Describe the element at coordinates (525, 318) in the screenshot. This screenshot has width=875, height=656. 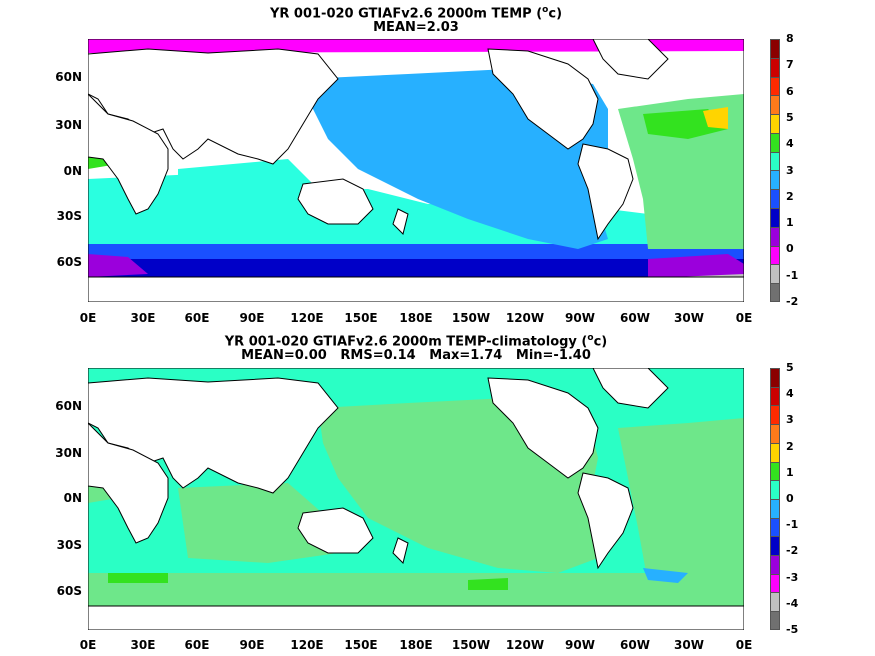
I see `panel1-lon-label: 120W` at that location.